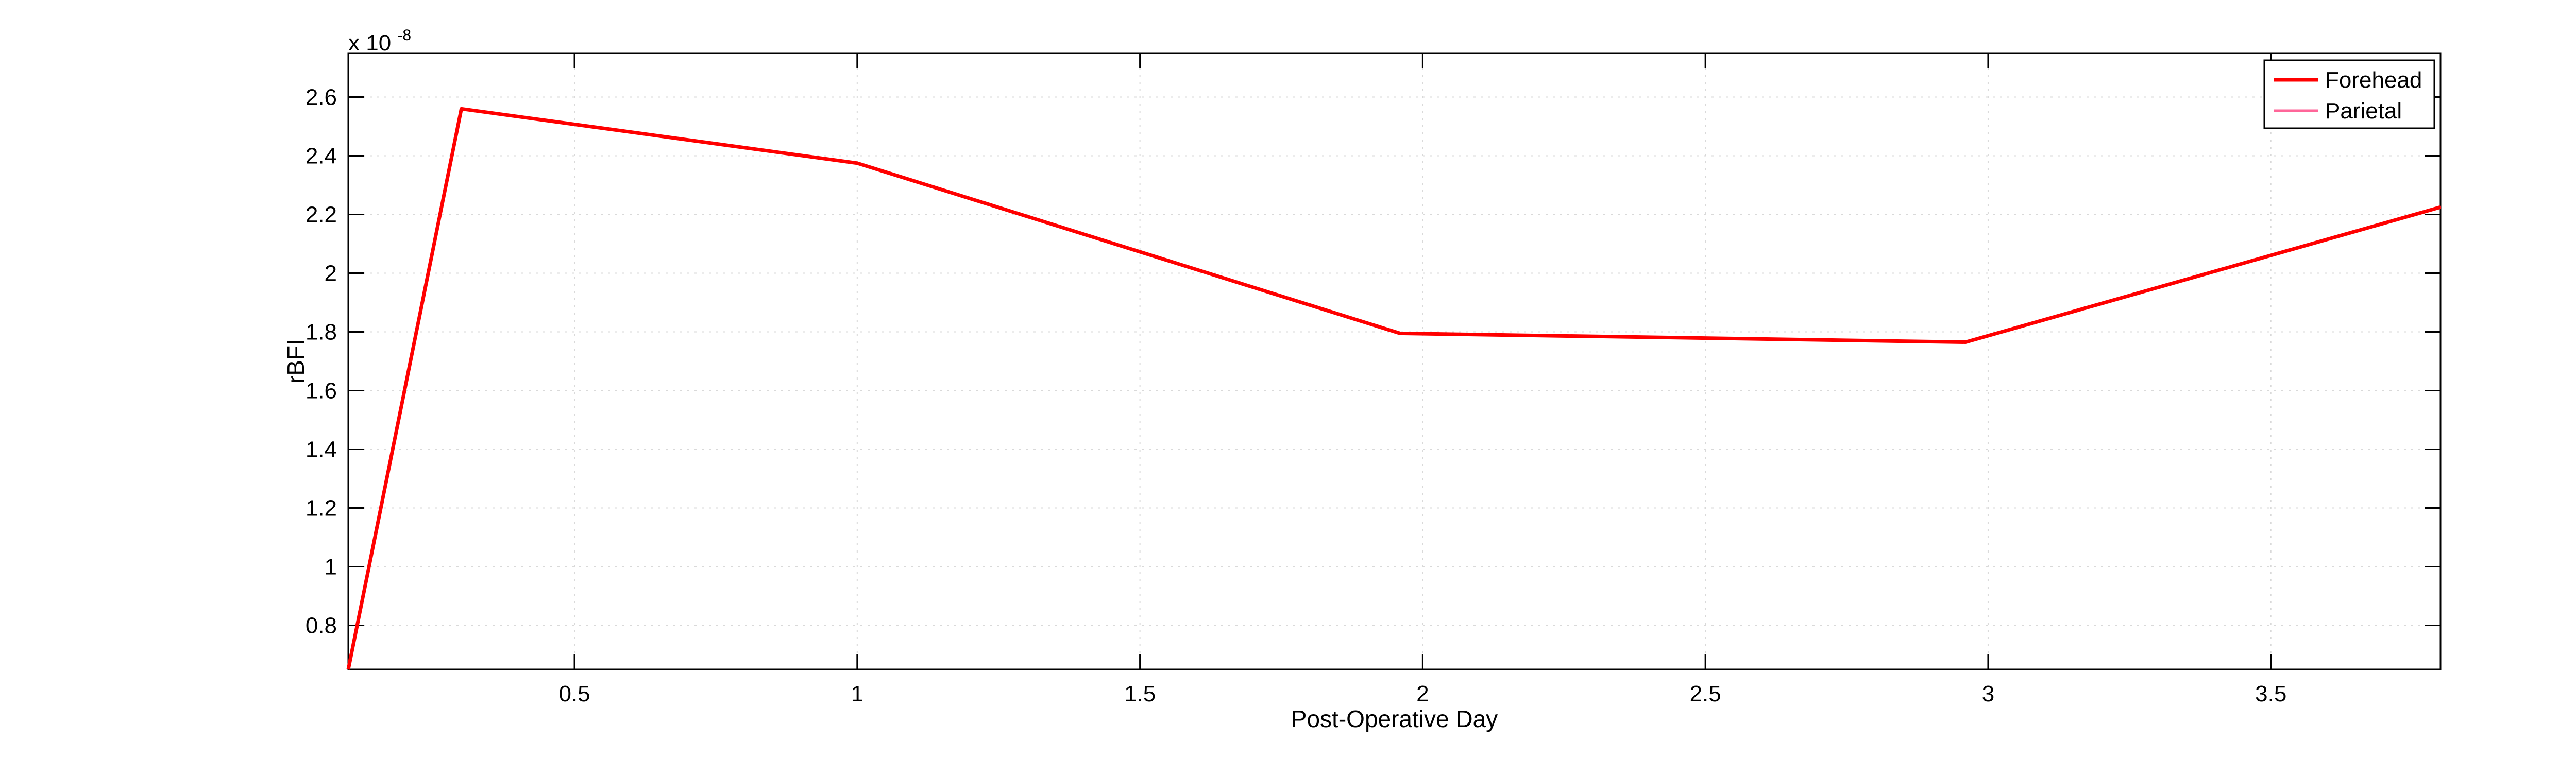 The width and height of the screenshot is (2576, 758). I want to click on y-tick-label: 2.2, so click(321, 215).